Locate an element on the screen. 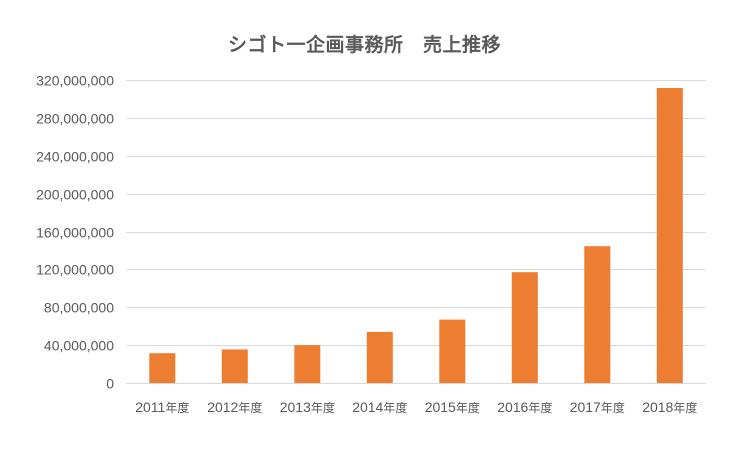 The width and height of the screenshot is (729, 455). x-tick-label: 2013年度 is located at coordinates (307, 407).